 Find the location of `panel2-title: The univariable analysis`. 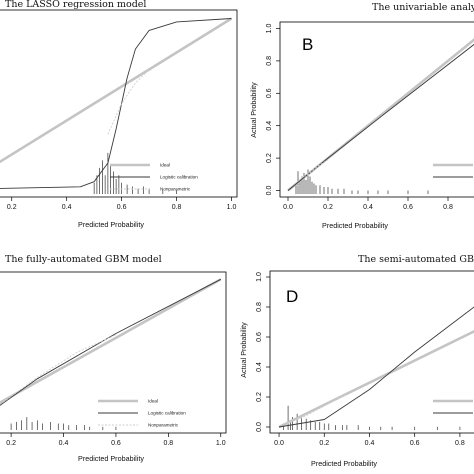

panel2-title: The univariable analysis is located at coordinates (423, 7).